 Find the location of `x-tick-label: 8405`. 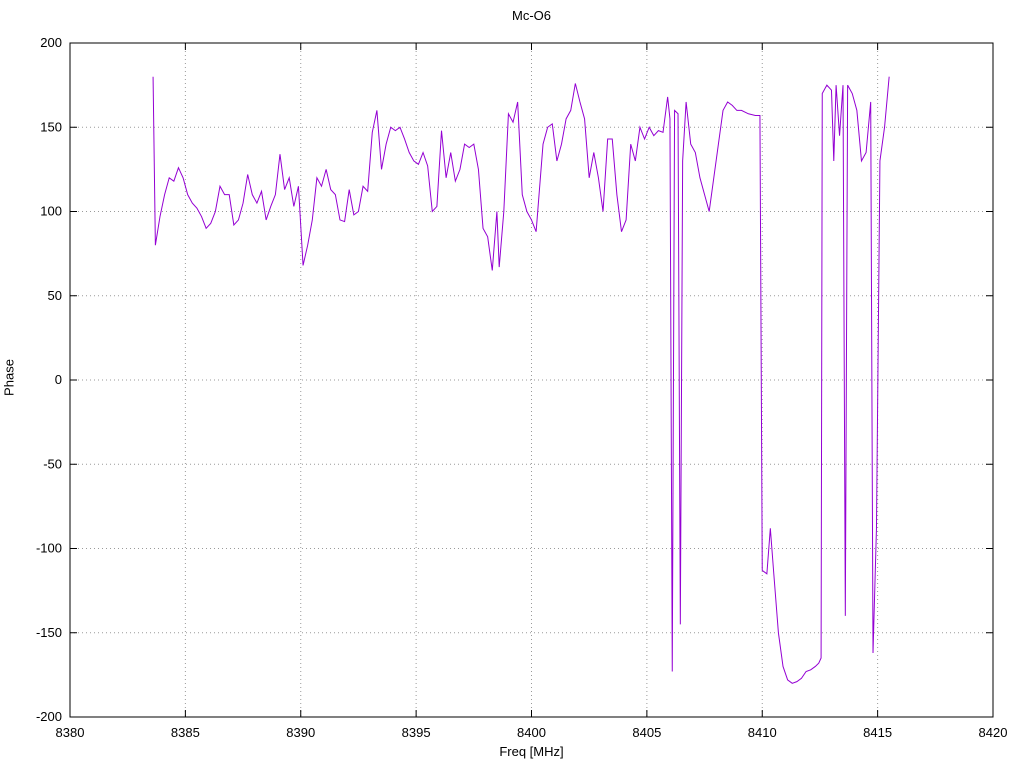

x-tick-label: 8405 is located at coordinates (646, 732).